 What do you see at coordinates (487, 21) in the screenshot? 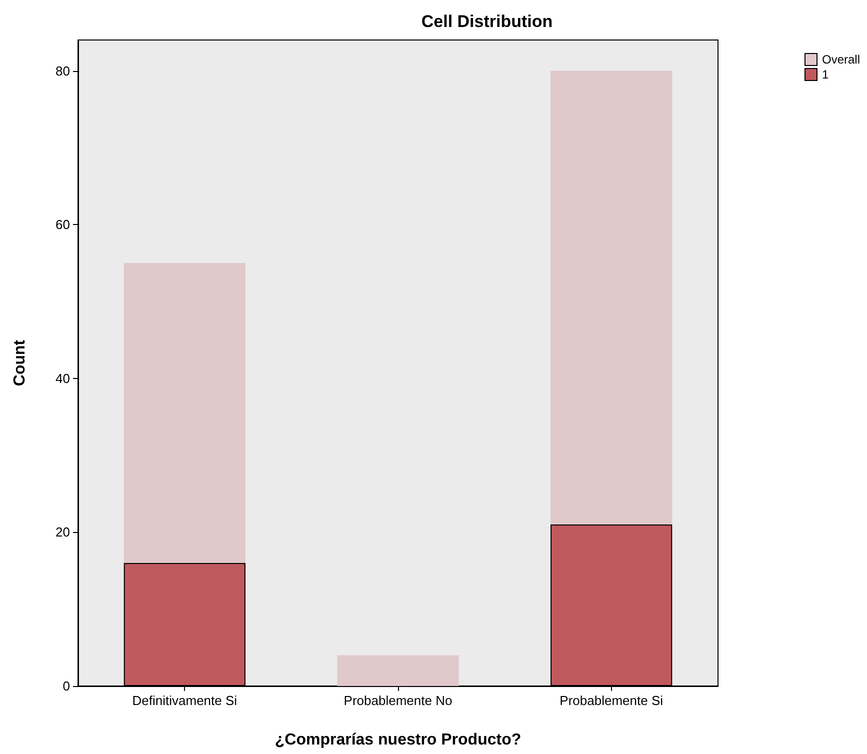
I see `chart-title: Cell Distribution` at bounding box center [487, 21].